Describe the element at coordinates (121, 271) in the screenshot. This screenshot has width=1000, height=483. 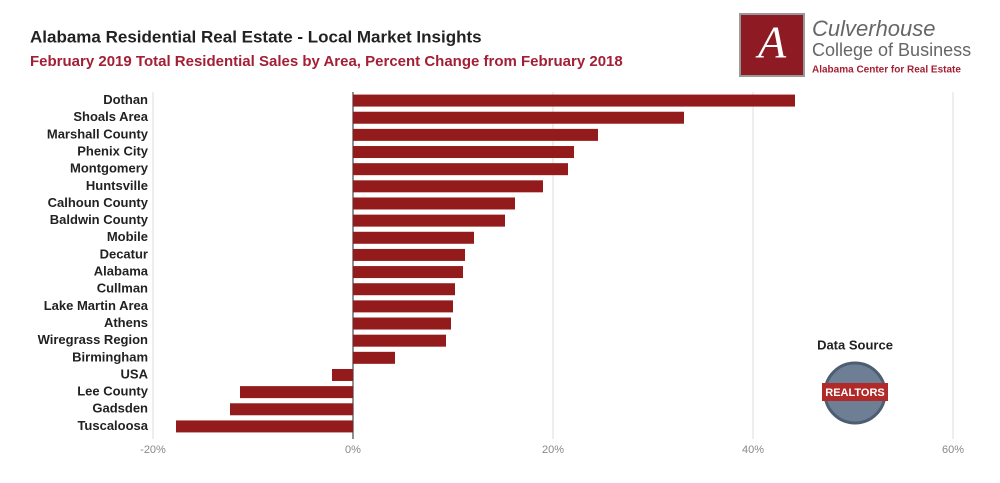
I see `y-tick-label: Alabama` at that location.